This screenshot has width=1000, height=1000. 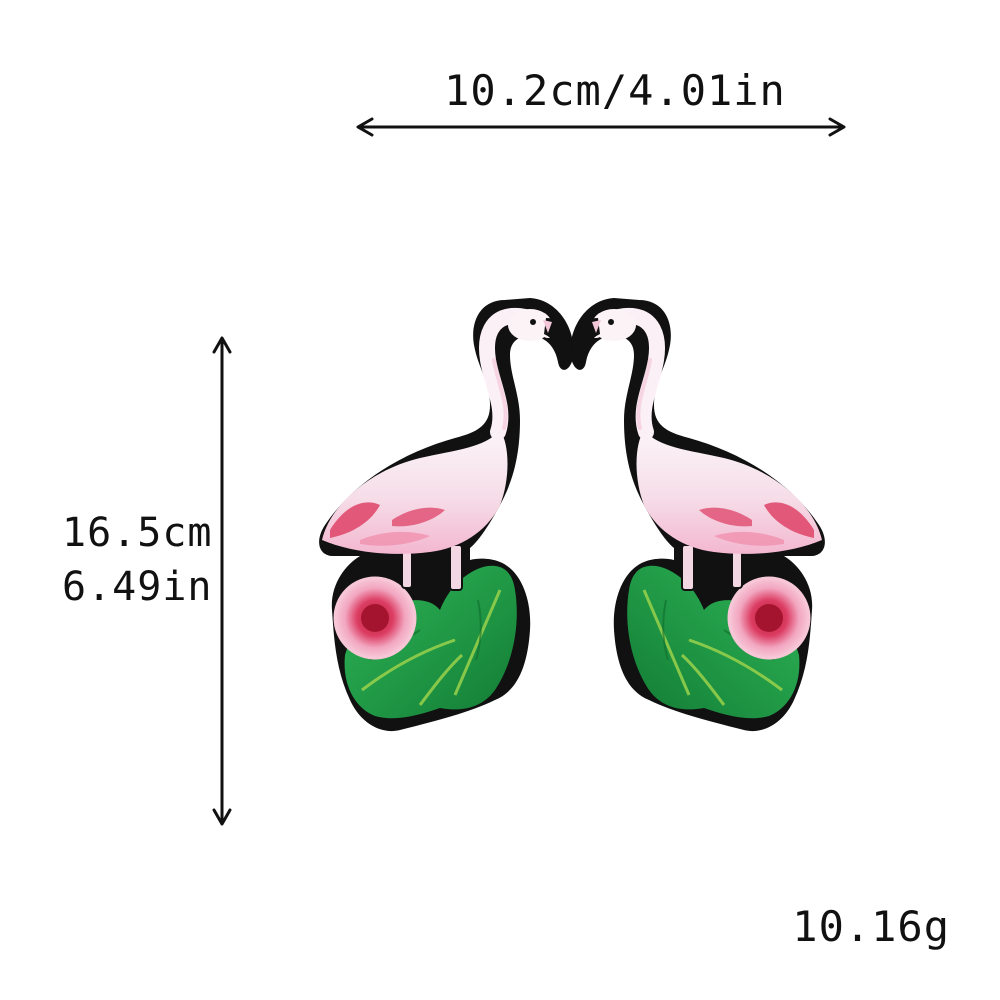 I want to click on weight-label: 10.16g, so click(x=871, y=926).